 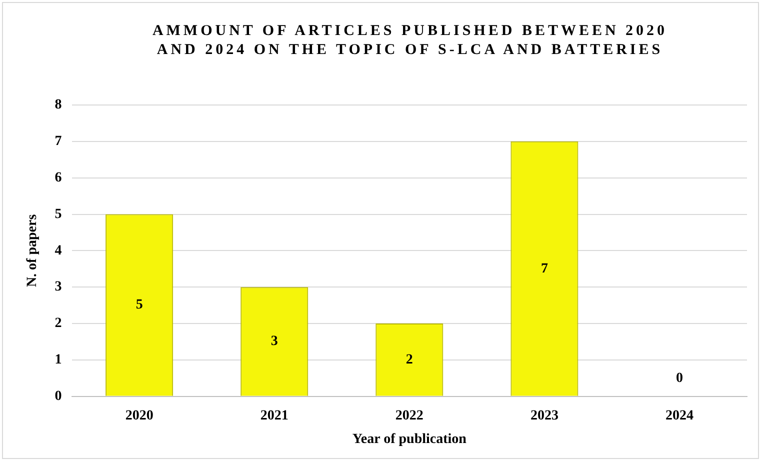 What do you see at coordinates (274, 416) in the screenshot?
I see `x-tick-label: 2021` at bounding box center [274, 416].